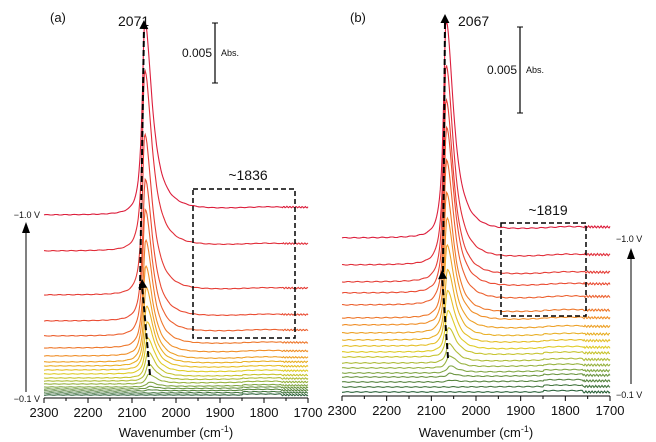 The height and width of the screenshot is (442, 656). What do you see at coordinates (473, 21) in the screenshot?
I see `peak-label: 2067` at bounding box center [473, 21].